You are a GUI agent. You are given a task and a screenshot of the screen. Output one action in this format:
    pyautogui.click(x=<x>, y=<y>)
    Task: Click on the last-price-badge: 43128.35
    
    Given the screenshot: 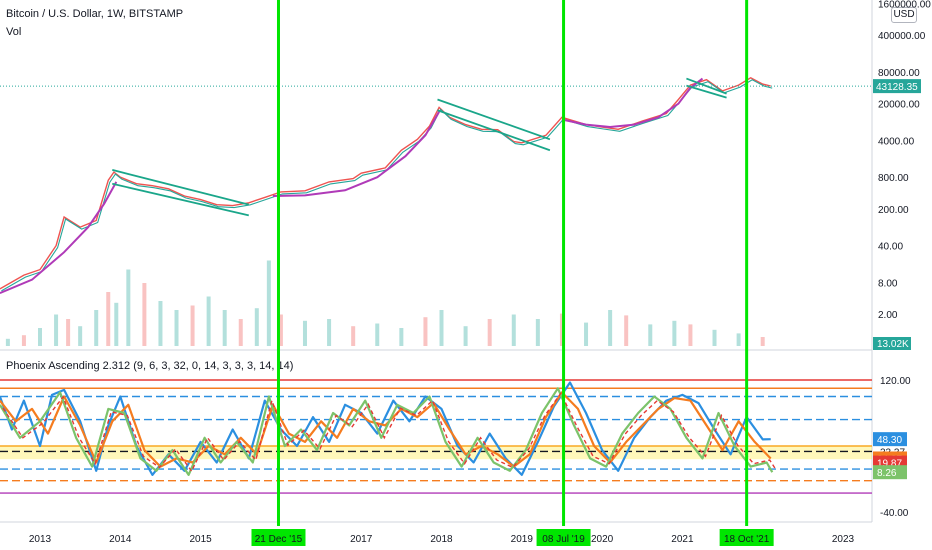 What is the action you would take?
    pyautogui.click(x=897, y=87)
    